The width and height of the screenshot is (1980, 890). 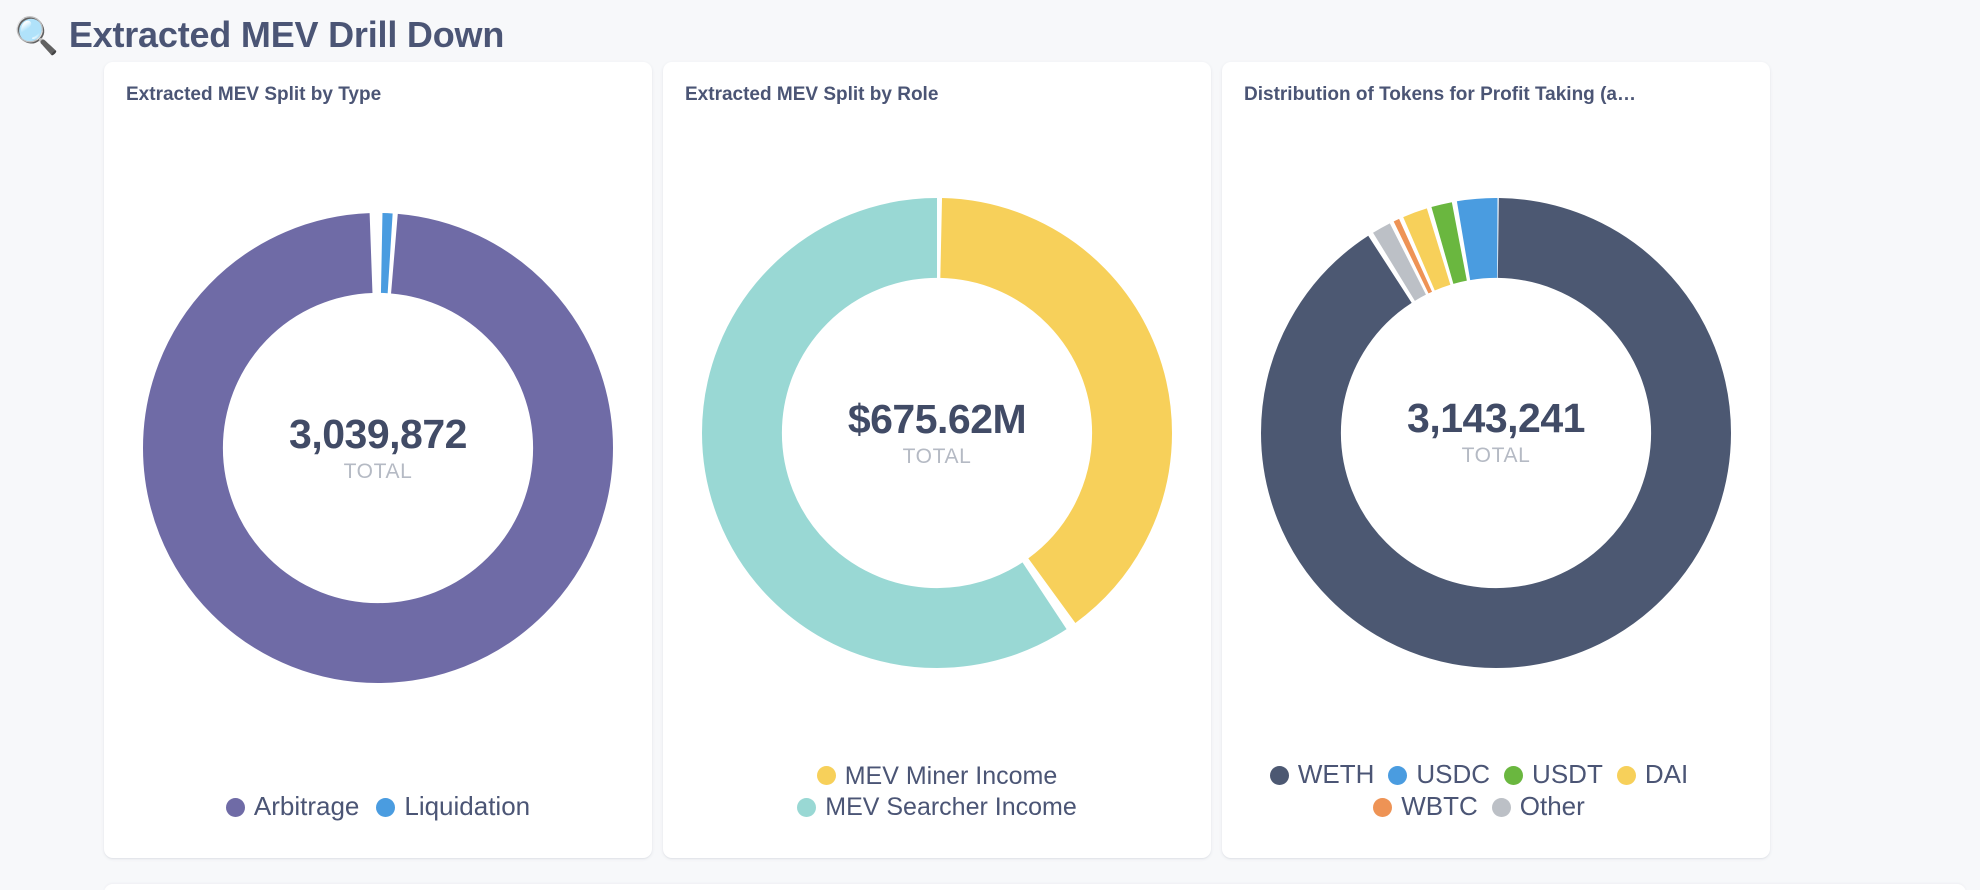 I want to click on donut-slice-mev-searcher-income, so click(x=937, y=433).